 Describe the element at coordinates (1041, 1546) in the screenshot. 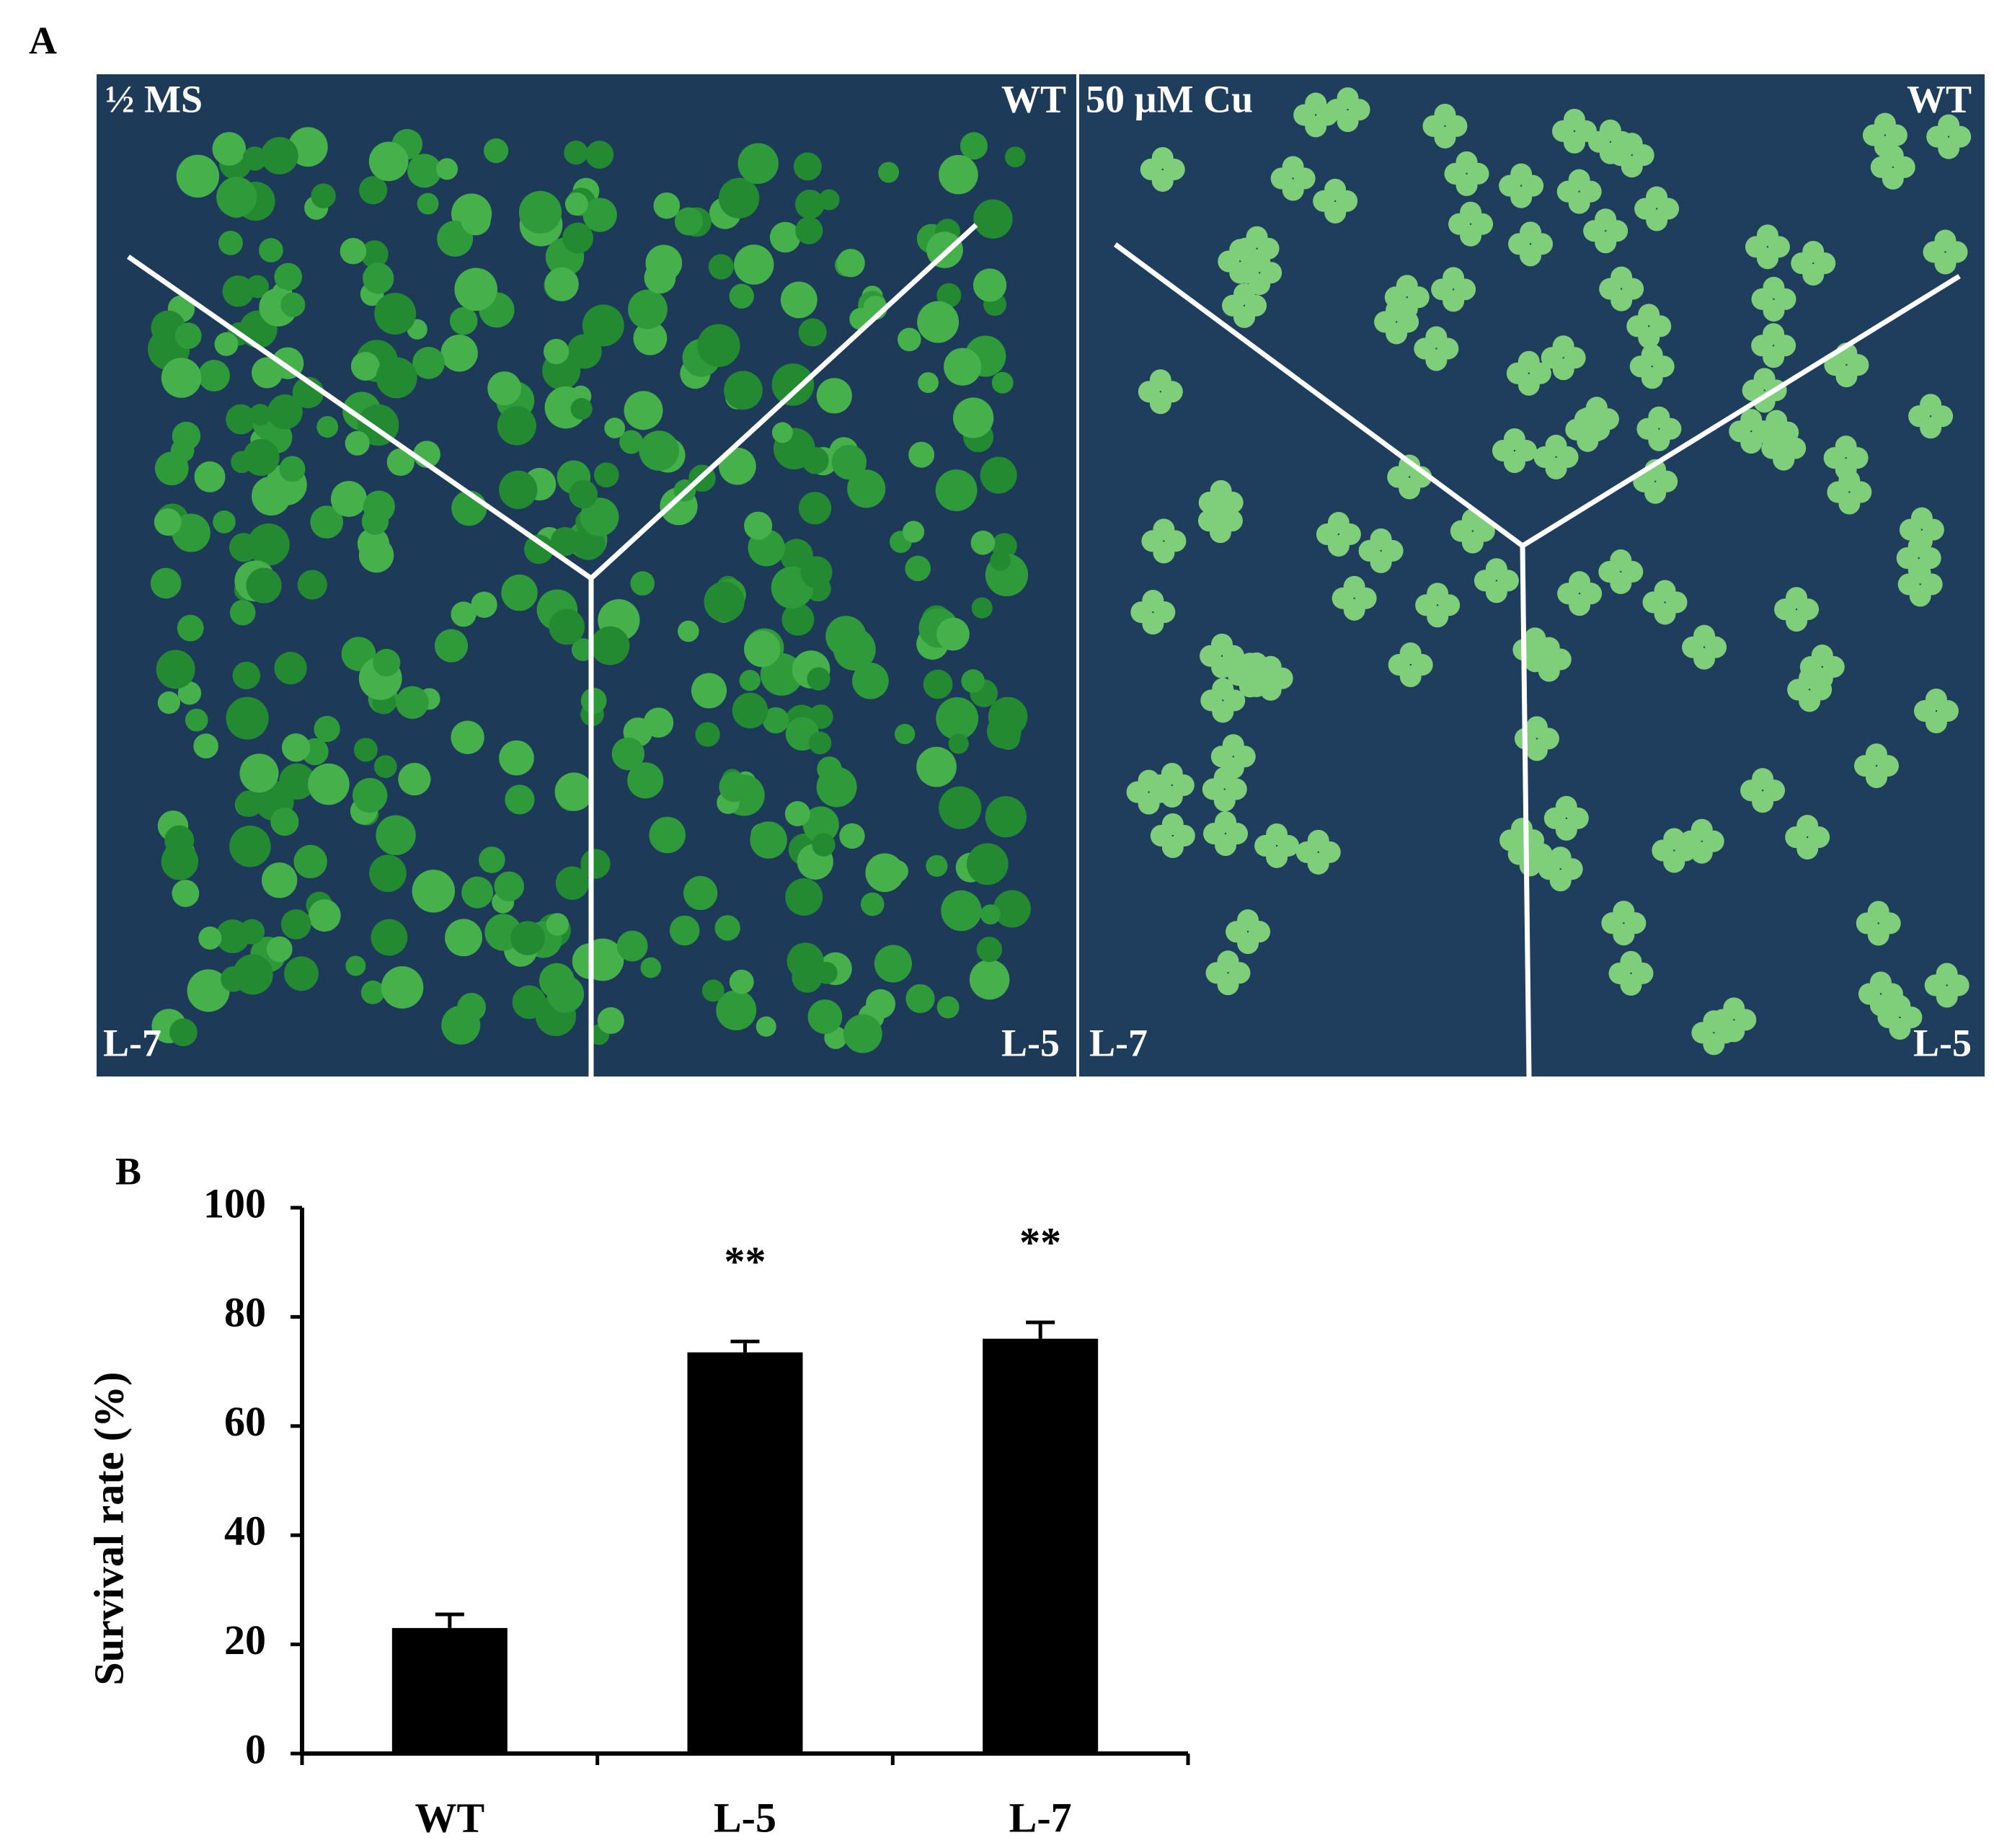

I see `bar` at that location.